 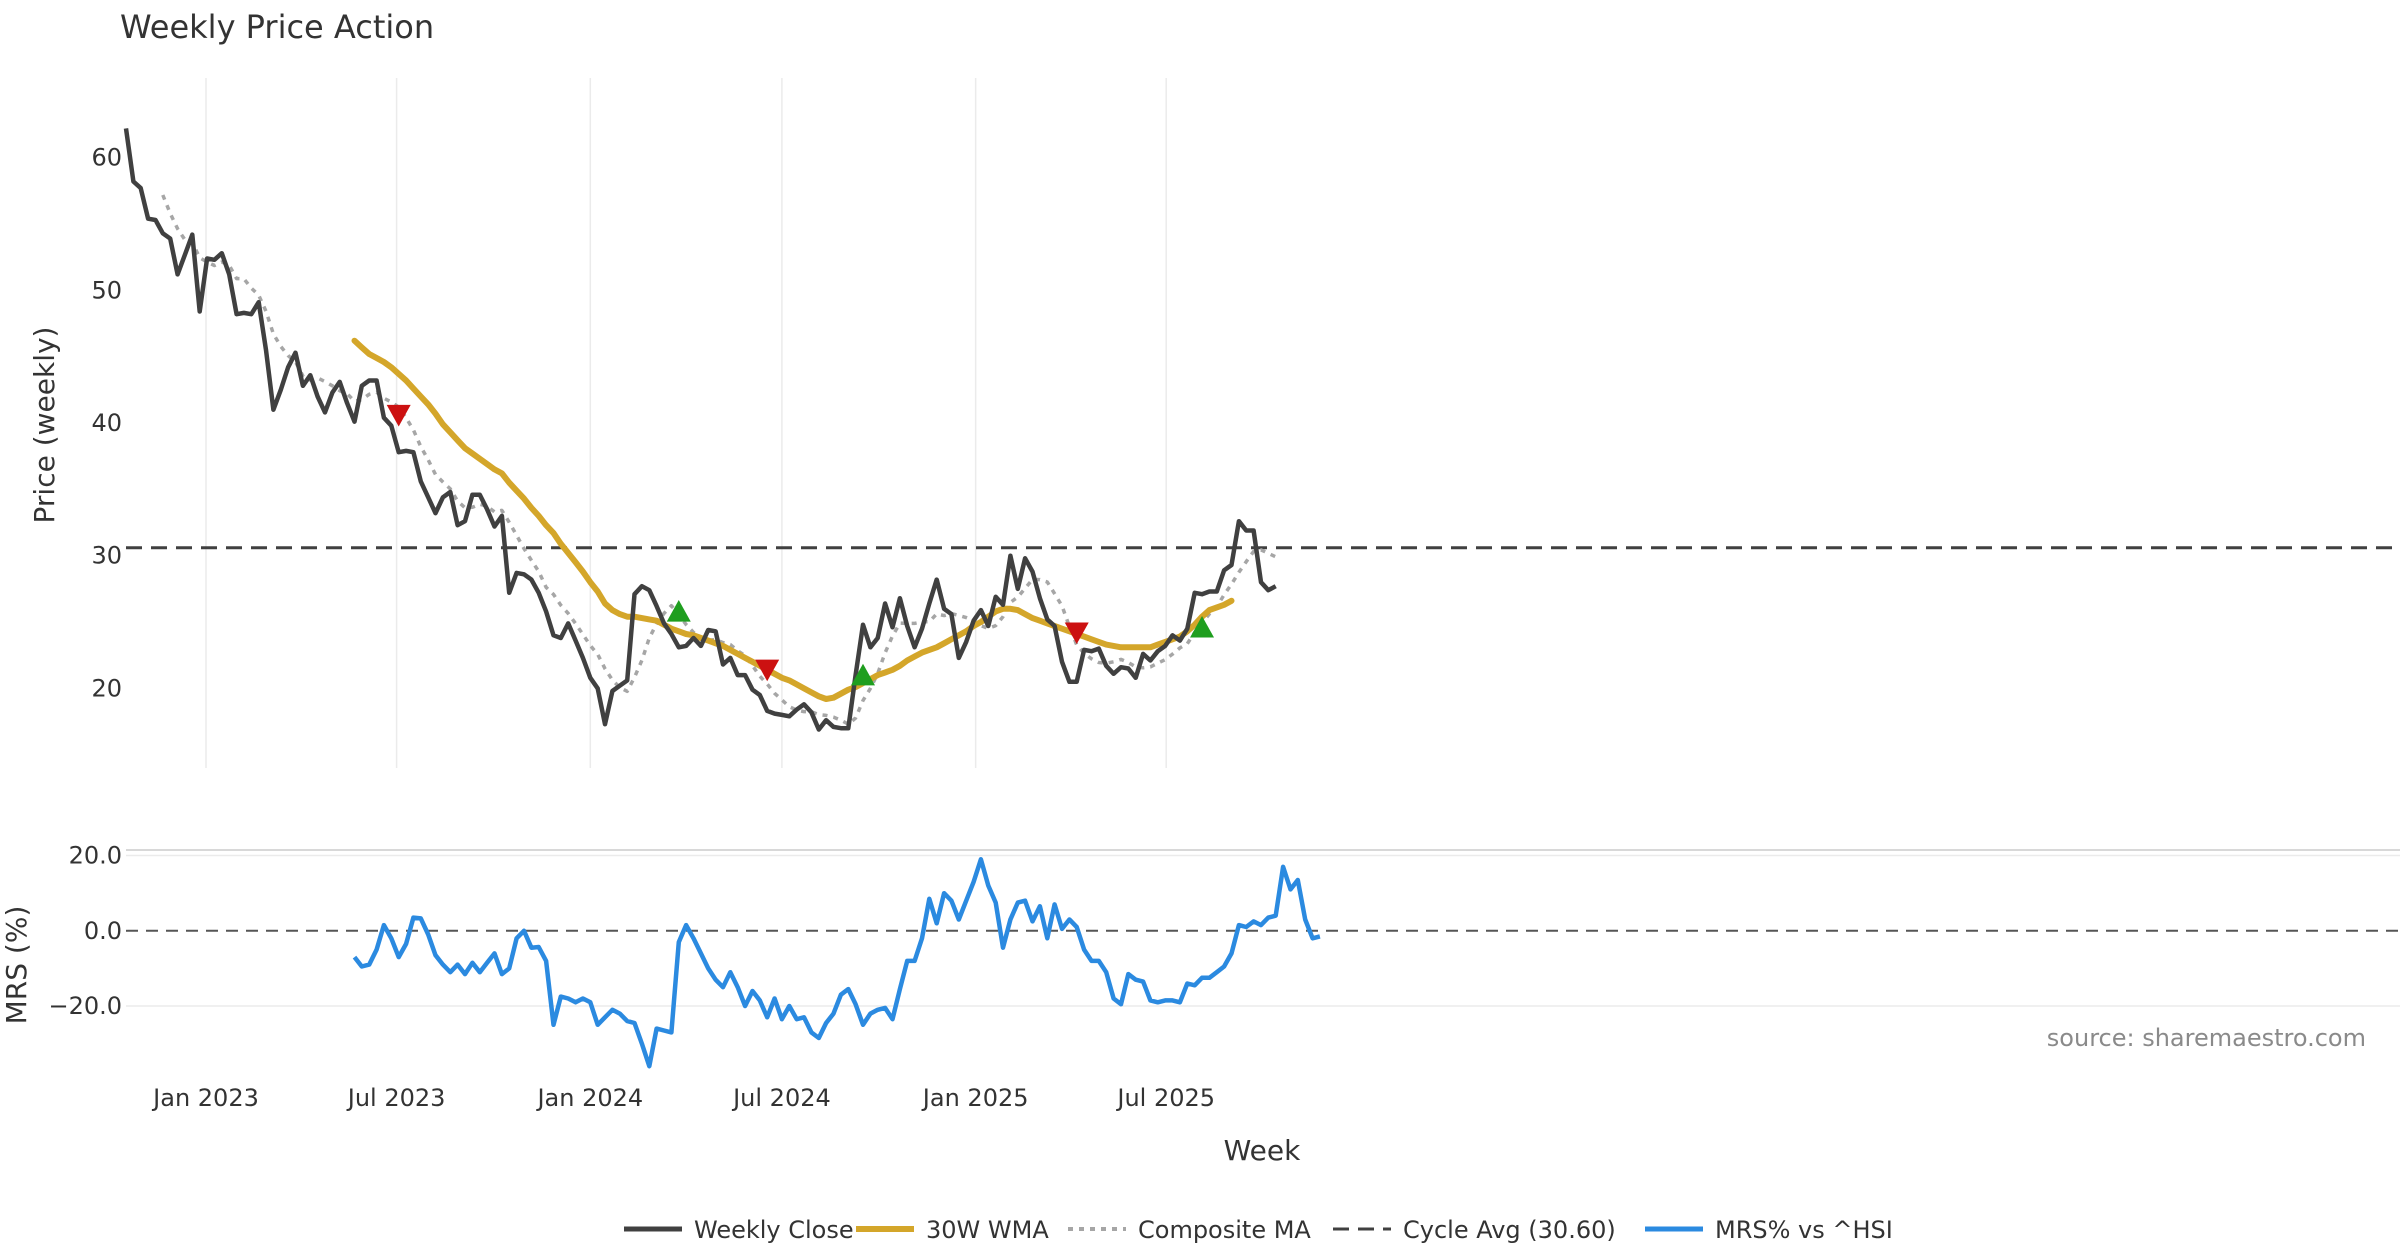 What do you see at coordinates (836, 963) in the screenshot?
I see `mrs-line` at bounding box center [836, 963].